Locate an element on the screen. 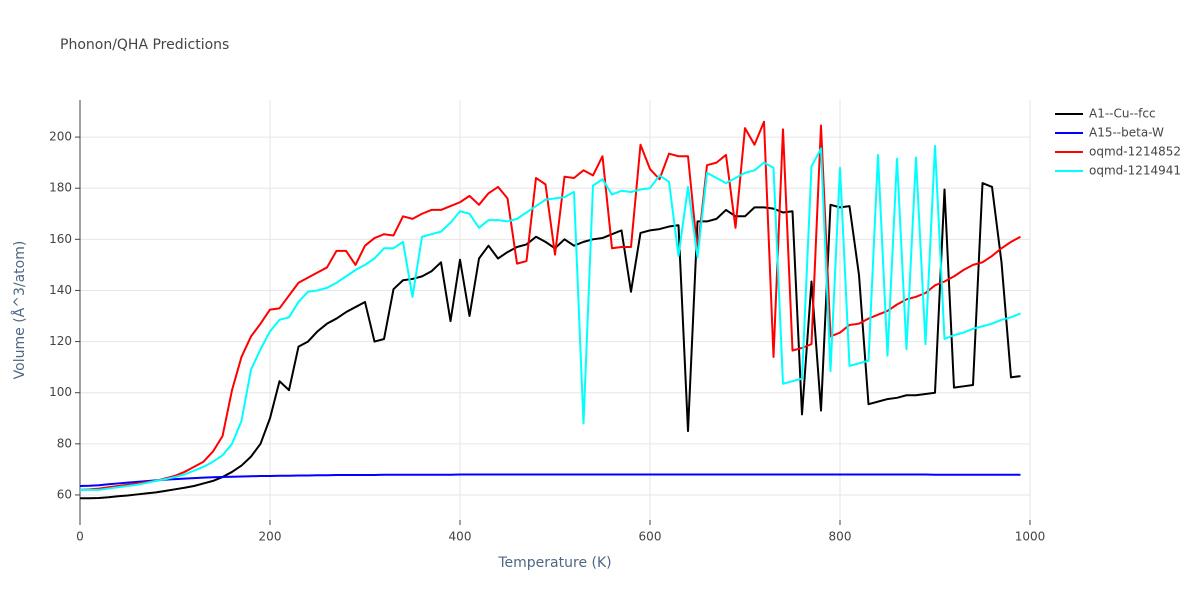 This screenshot has height=600, width=1200. line-series is located at coordinates (550, 480).